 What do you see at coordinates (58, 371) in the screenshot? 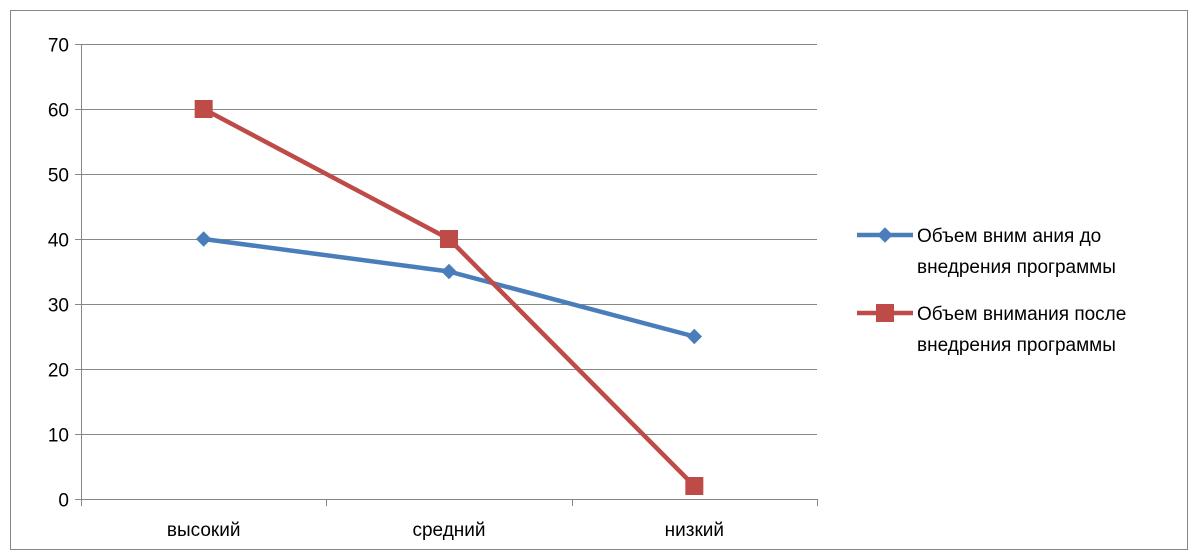
I see `y-tick-label: 20` at bounding box center [58, 371].